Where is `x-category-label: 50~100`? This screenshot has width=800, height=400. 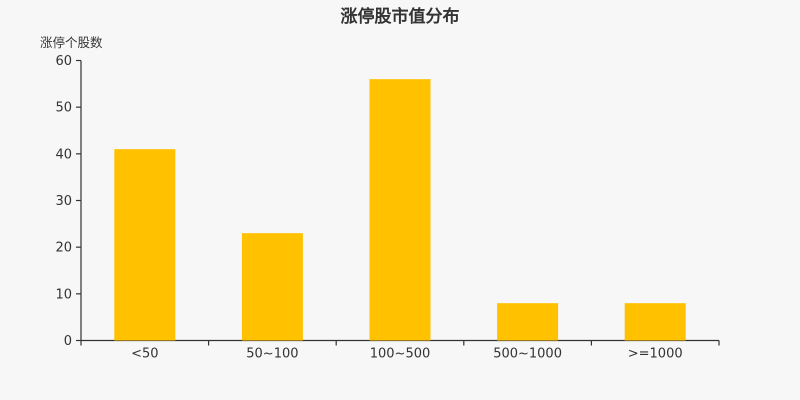
x-category-label: 50~100 is located at coordinates (272, 354).